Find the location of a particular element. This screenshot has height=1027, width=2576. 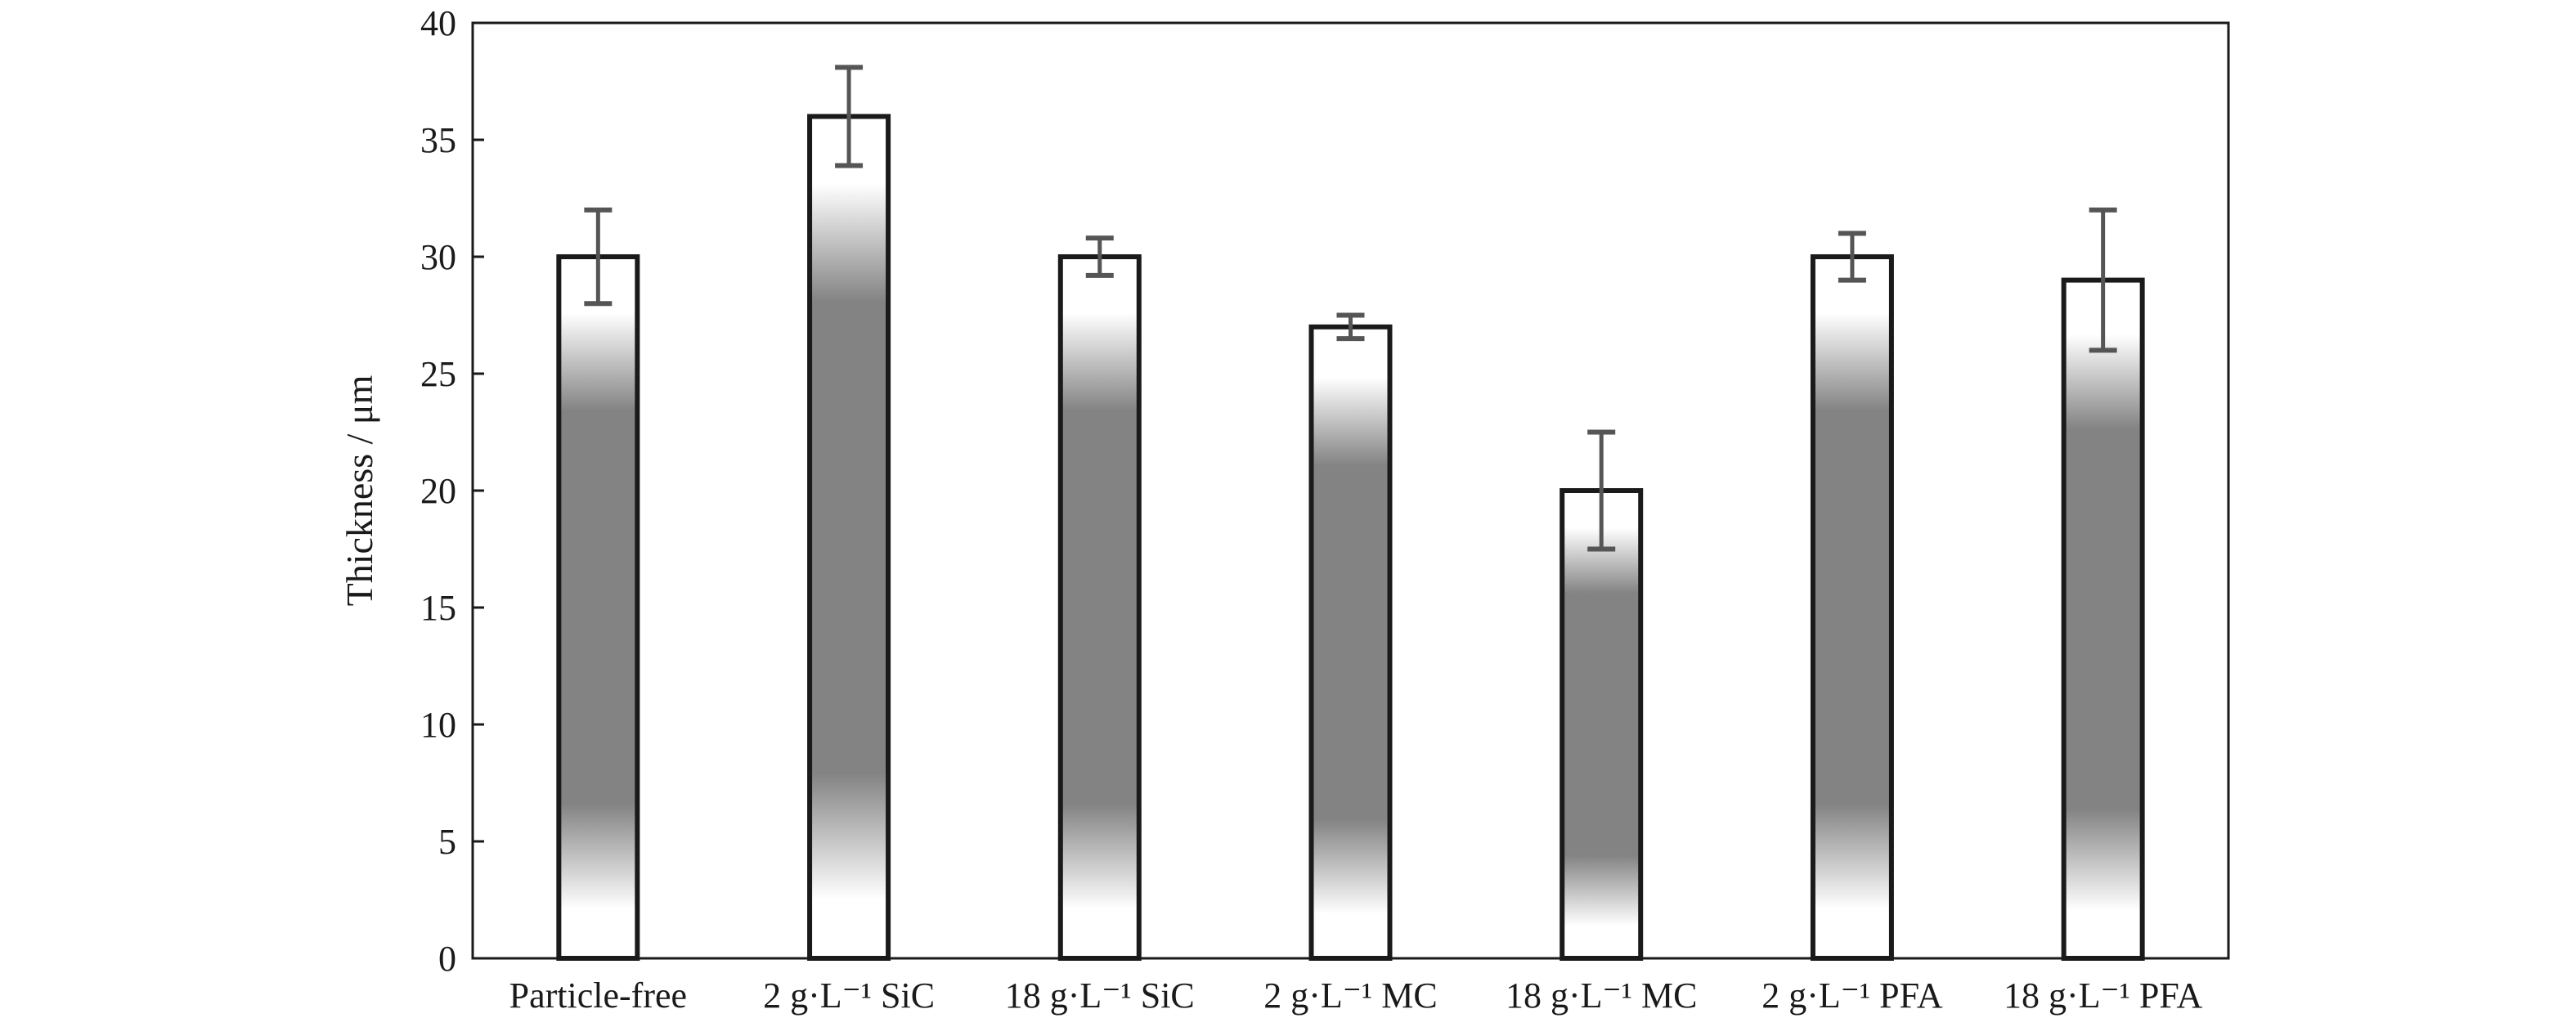

y-tick-label: 10 is located at coordinates (438, 725).